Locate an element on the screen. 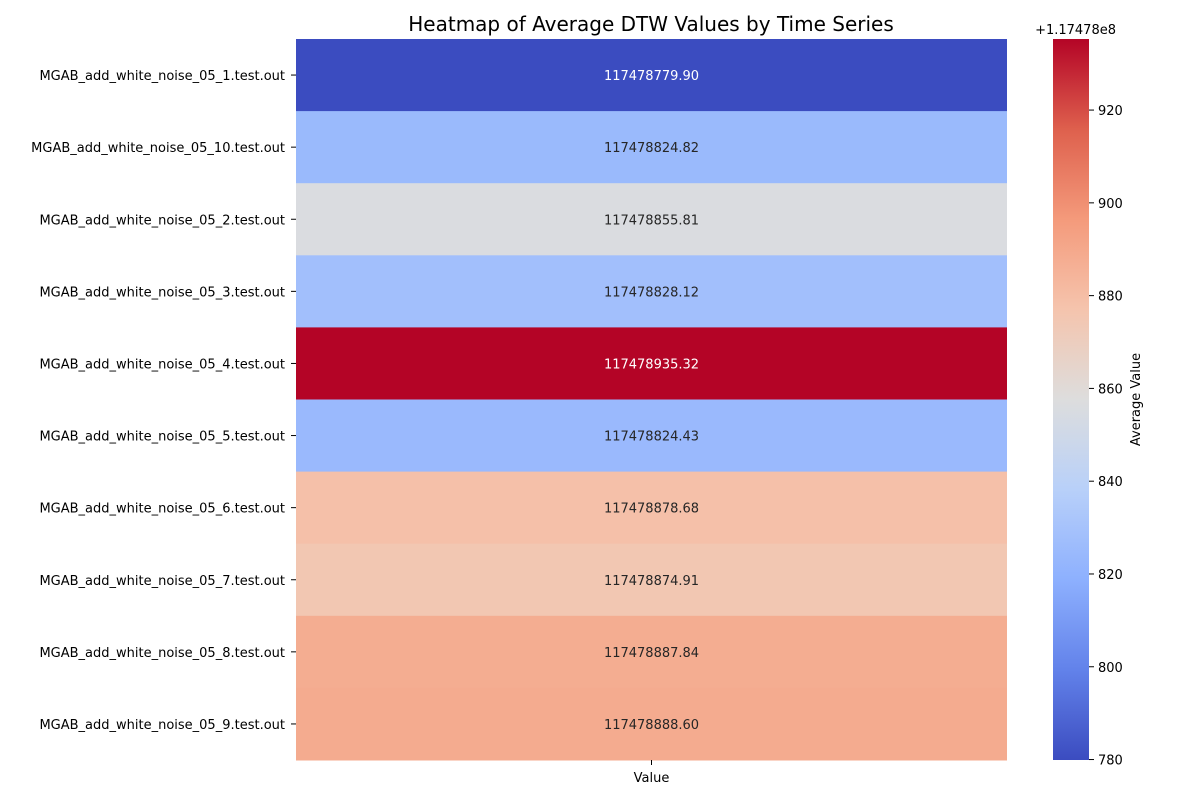  cell-value-label: 117478935.32 is located at coordinates (651, 364).